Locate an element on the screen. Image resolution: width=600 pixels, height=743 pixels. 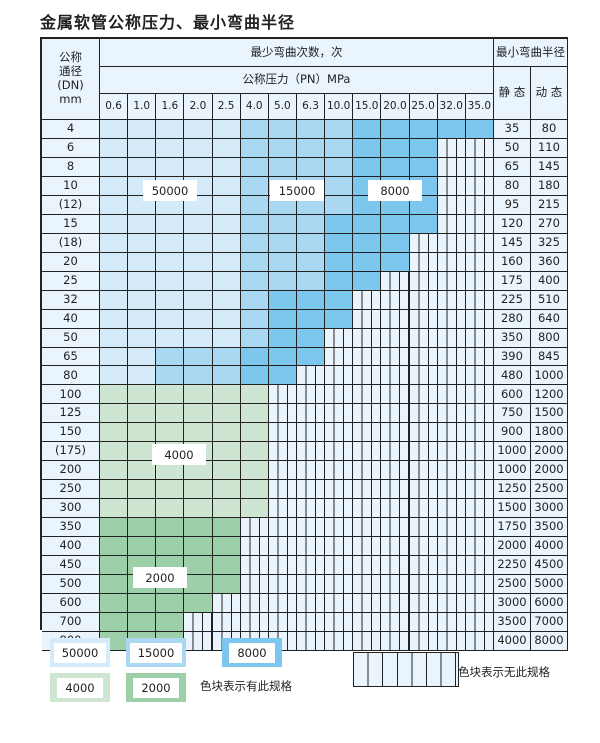
dynamic-radius-cell: 215 is located at coordinates (549, 205).